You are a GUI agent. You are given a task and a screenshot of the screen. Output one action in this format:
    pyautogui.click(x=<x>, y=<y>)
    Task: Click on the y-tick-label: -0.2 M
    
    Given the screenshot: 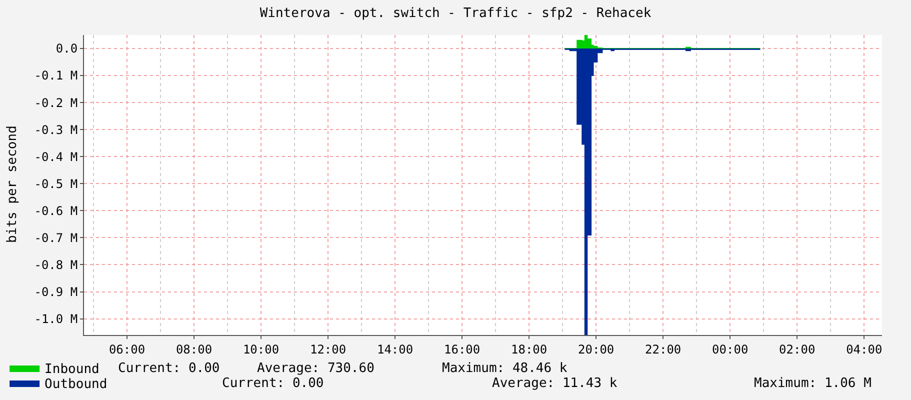 What is the action you would take?
    pyautogui.click(x=56, y=103)
    